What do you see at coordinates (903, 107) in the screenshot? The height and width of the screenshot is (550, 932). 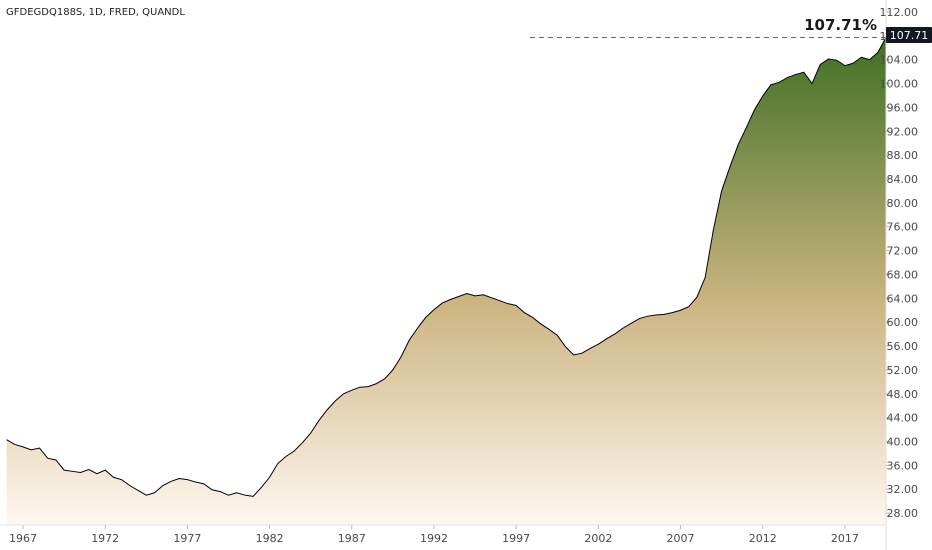 I see `y-tick-label: 96.00` at bounding box center [903, 107].